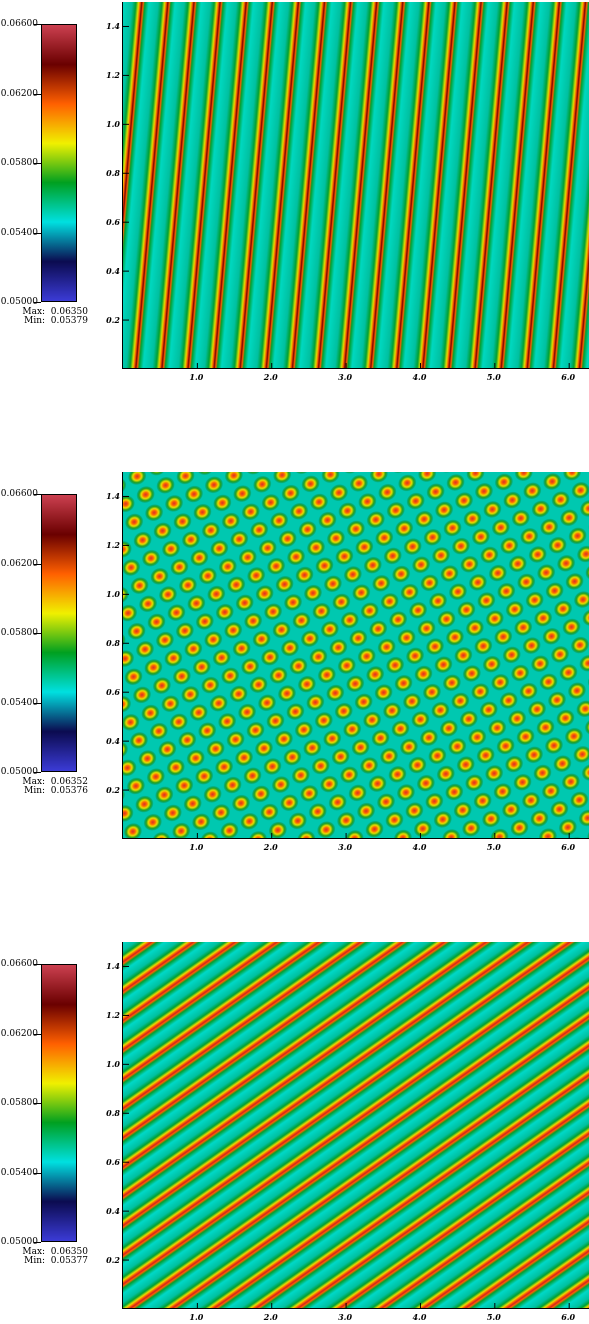 Image resolution: width=589 pixels, height=1324 pixels. I want to click on min-label: Min: 0.05377, so click(56, 1261).